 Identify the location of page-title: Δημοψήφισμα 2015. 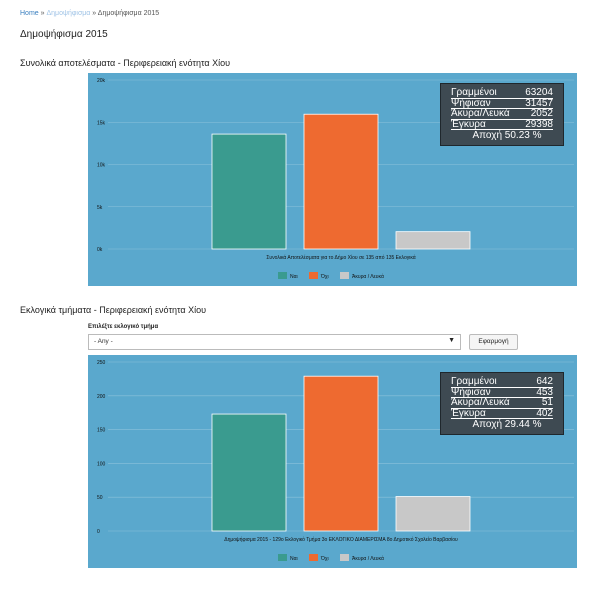
(64, 34).